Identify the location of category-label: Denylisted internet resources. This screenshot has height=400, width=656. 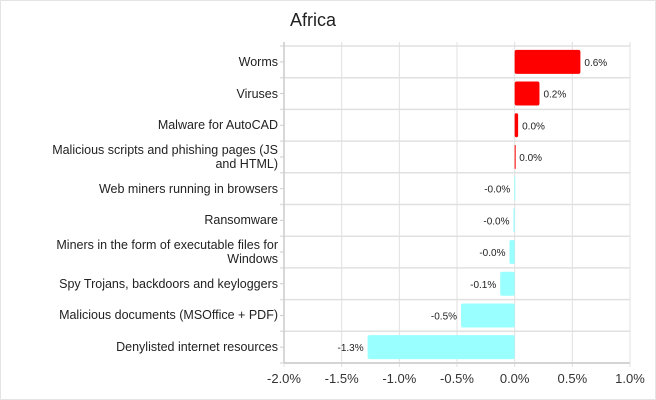
(197, 347).